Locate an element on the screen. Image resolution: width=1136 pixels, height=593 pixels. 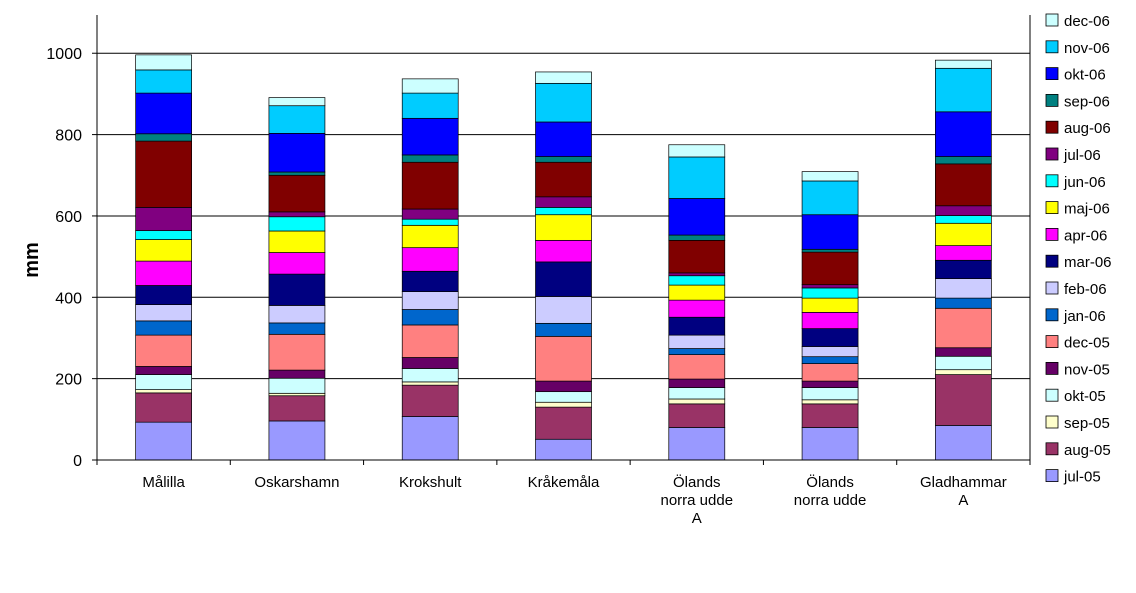
legend-label: dec-05 is located at coordinates (1087, 343).